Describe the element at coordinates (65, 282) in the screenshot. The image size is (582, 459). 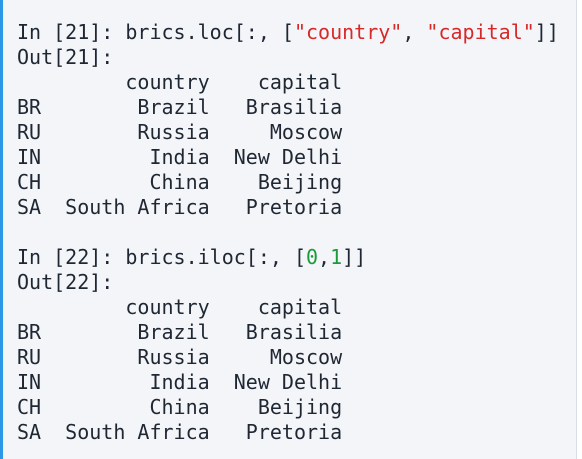
I see `output-prompt: Out[22]:` at that location.